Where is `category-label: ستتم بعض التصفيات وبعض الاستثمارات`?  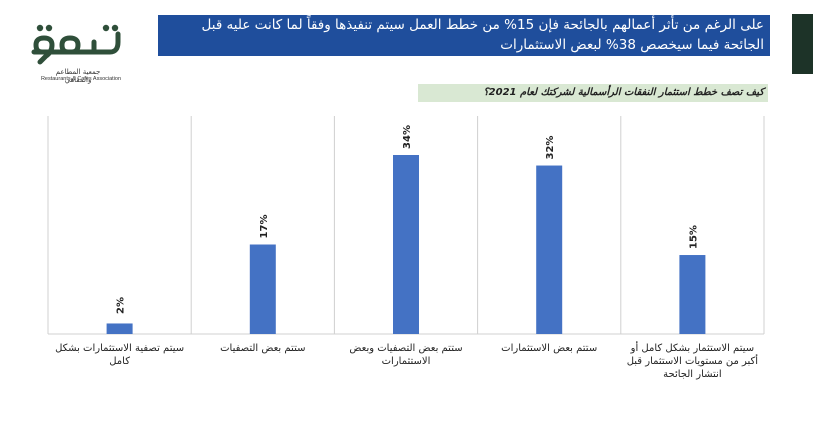
category-label: ستتم بعض التصفيات وبعض الاستثمارات is located at coordinates (406, 355).